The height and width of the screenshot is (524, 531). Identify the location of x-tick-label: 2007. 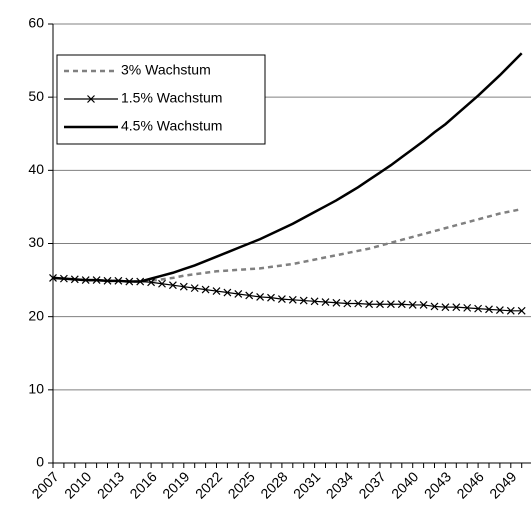
(44, 484).